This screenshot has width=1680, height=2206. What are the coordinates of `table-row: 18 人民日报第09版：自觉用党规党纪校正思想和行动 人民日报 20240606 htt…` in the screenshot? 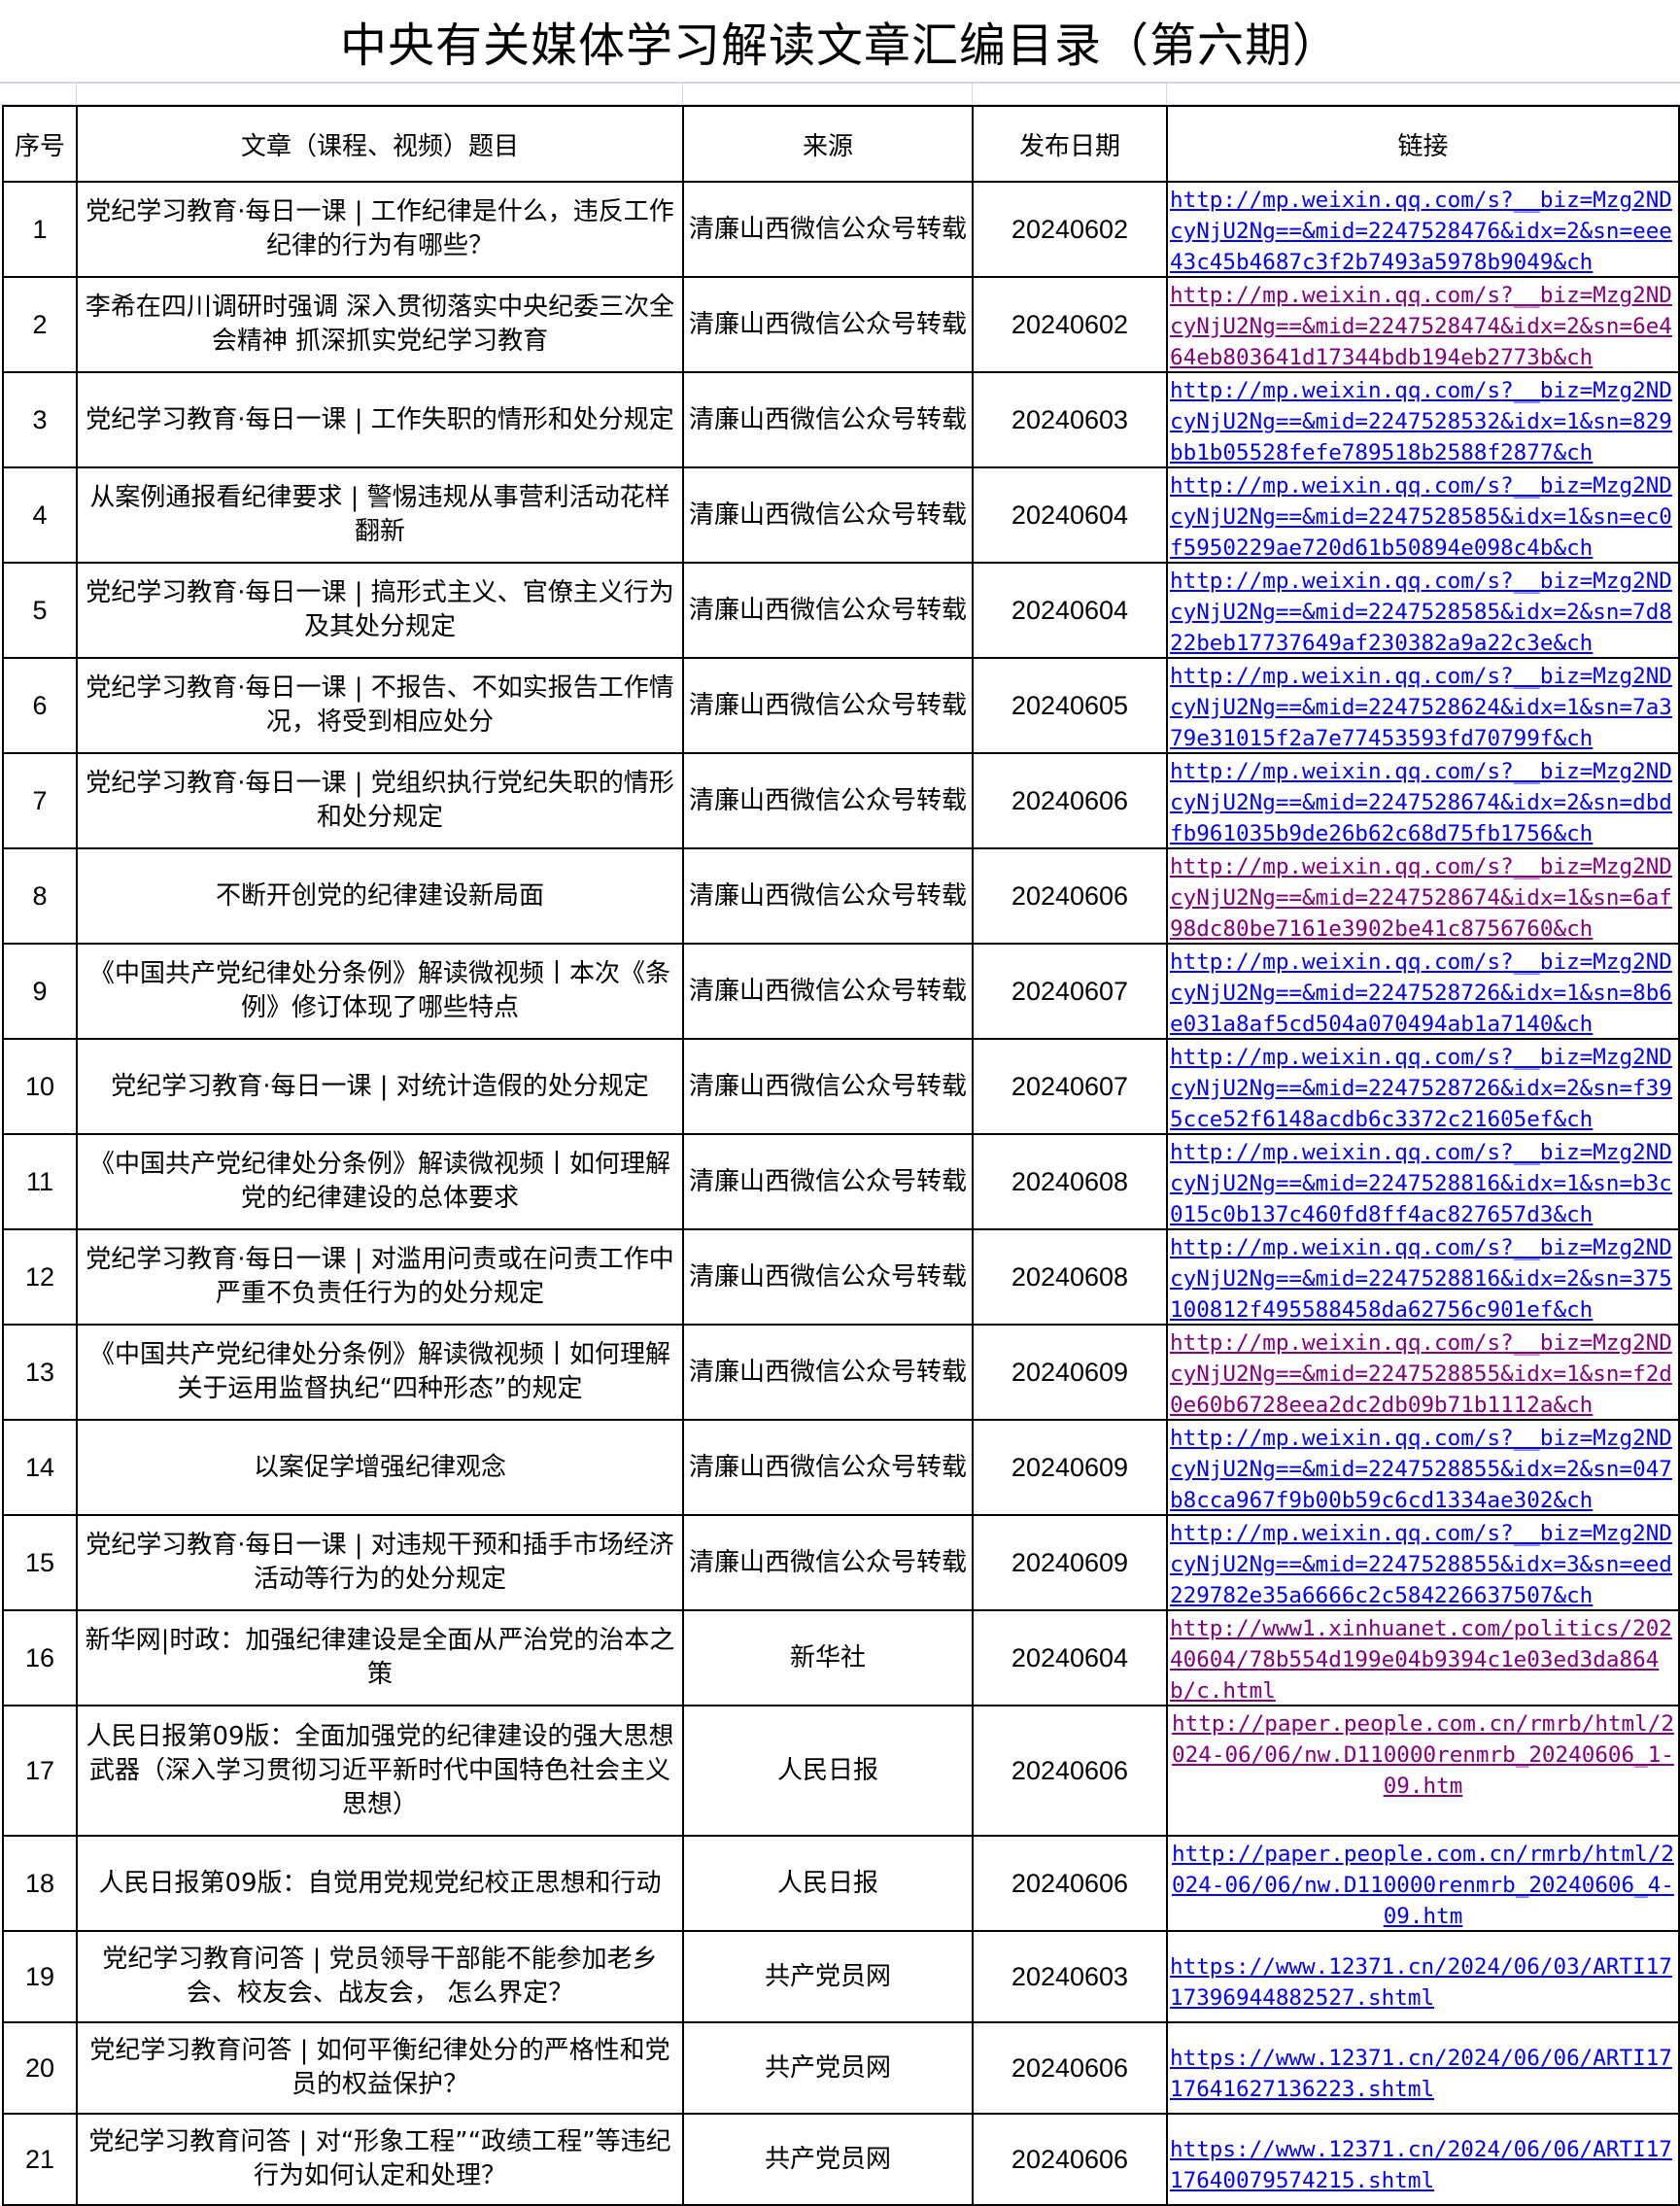 It's located at (841, 1884).